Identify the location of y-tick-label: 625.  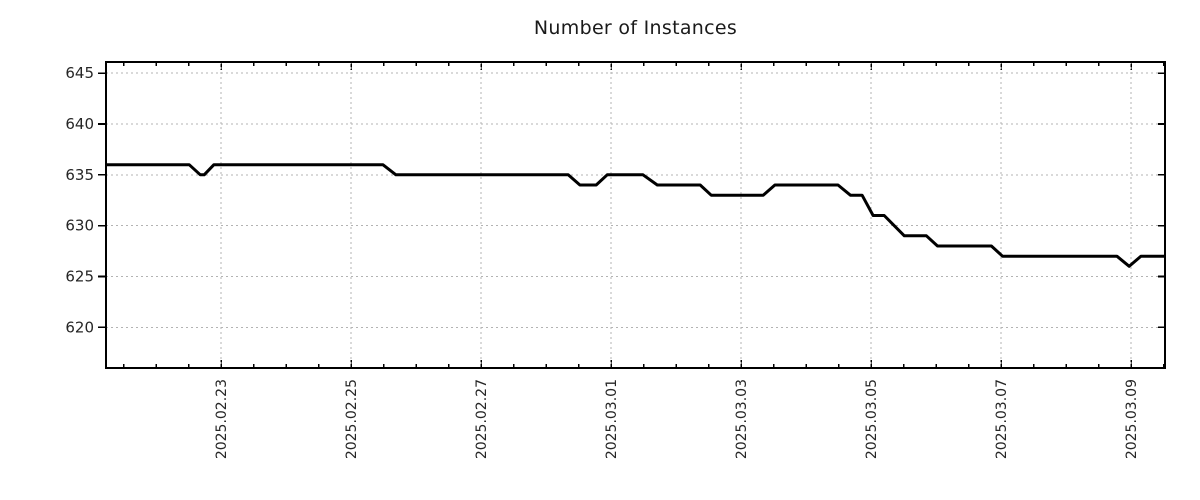
(79, 277).